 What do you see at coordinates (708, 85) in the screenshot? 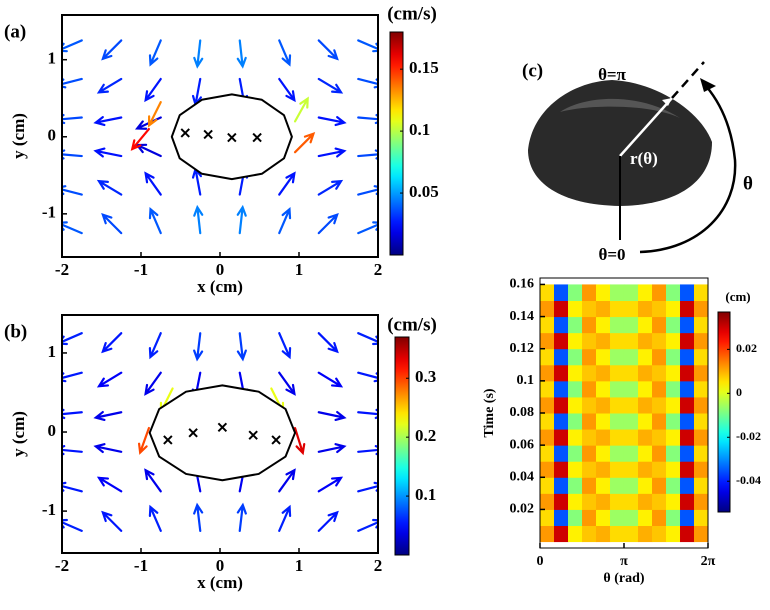
I see `angle-arrowhead` at bounding box center [708, 85].